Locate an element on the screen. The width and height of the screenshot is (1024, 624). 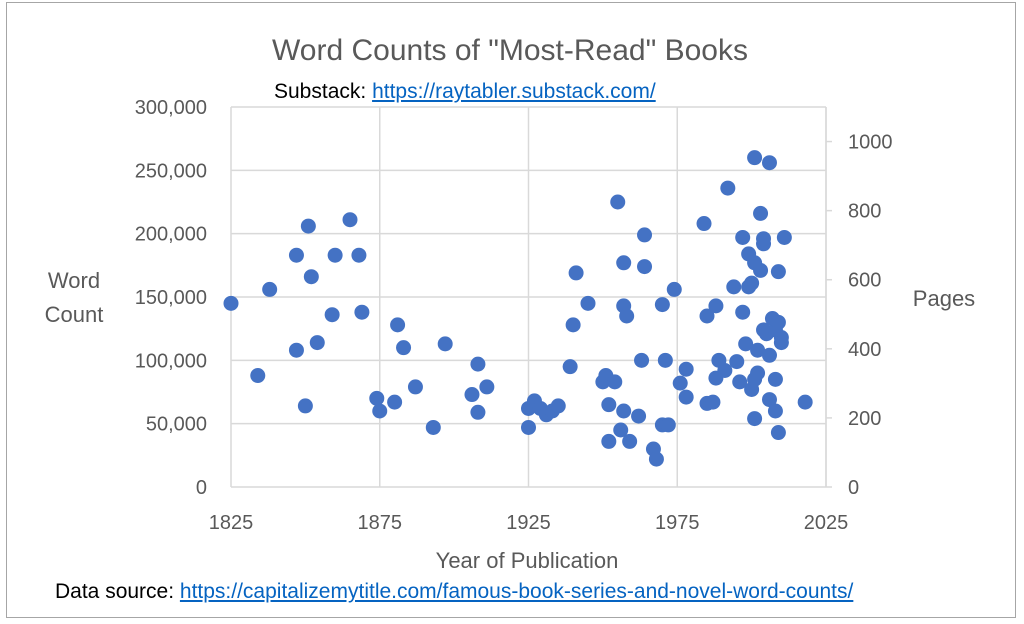
y-tick-label: 0 is located at coordinates (201, 488).